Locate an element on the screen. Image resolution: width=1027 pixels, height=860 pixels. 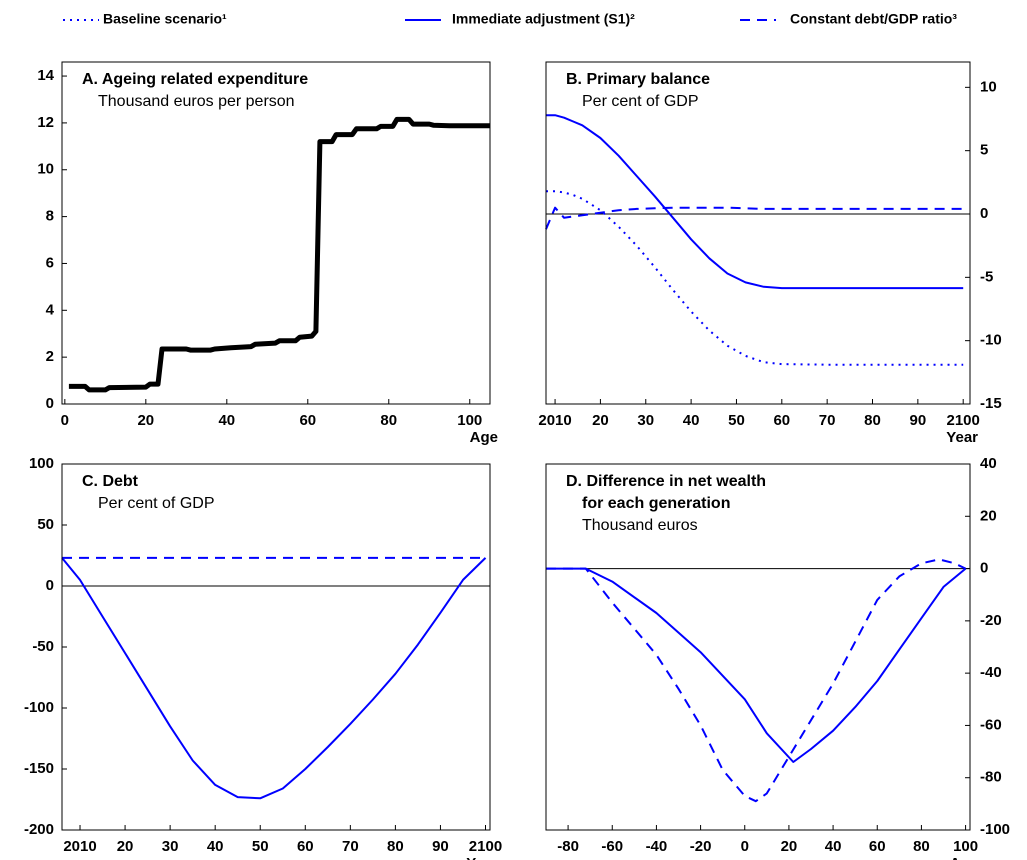
y-tick-label: 50 is located at coordinates (45, 524).